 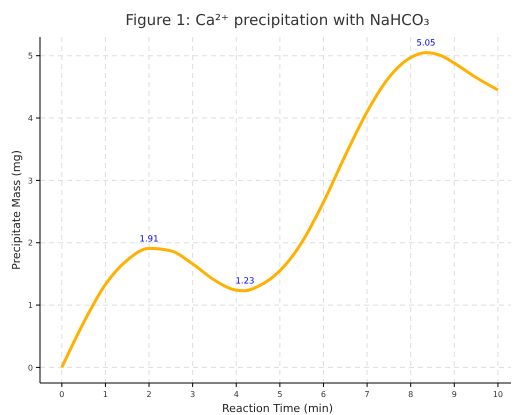 What do you see at coordinates (367, 394) in the screenshot?
I see `x-tick-label: 7` at bounding box center [367, 394].